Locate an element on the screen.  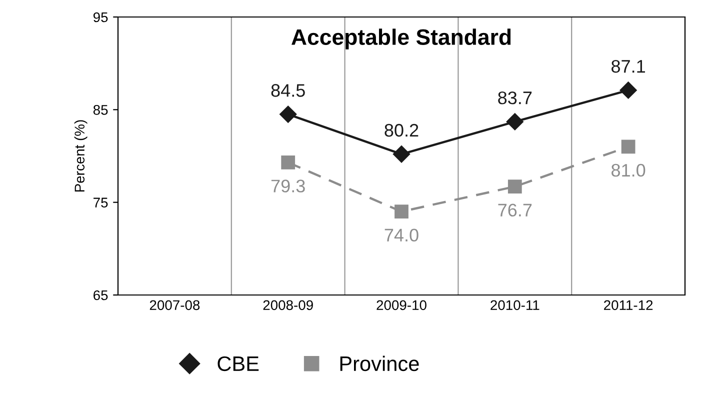
x-tick-label: 2008-09 is located at coordinates (288, 305).